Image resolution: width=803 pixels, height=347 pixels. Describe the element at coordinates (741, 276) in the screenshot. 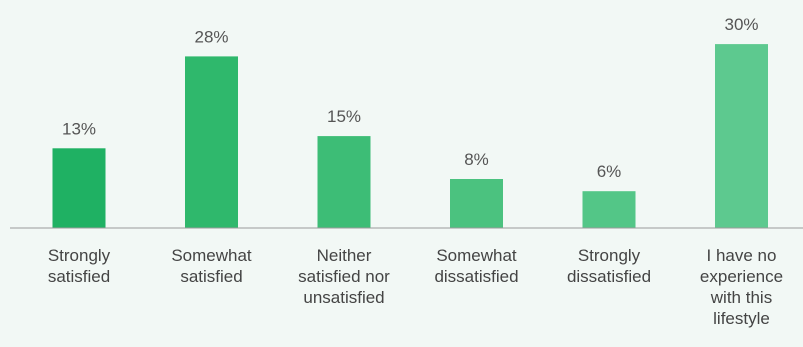

I see `category-label-5-line-1: experience` at that location.